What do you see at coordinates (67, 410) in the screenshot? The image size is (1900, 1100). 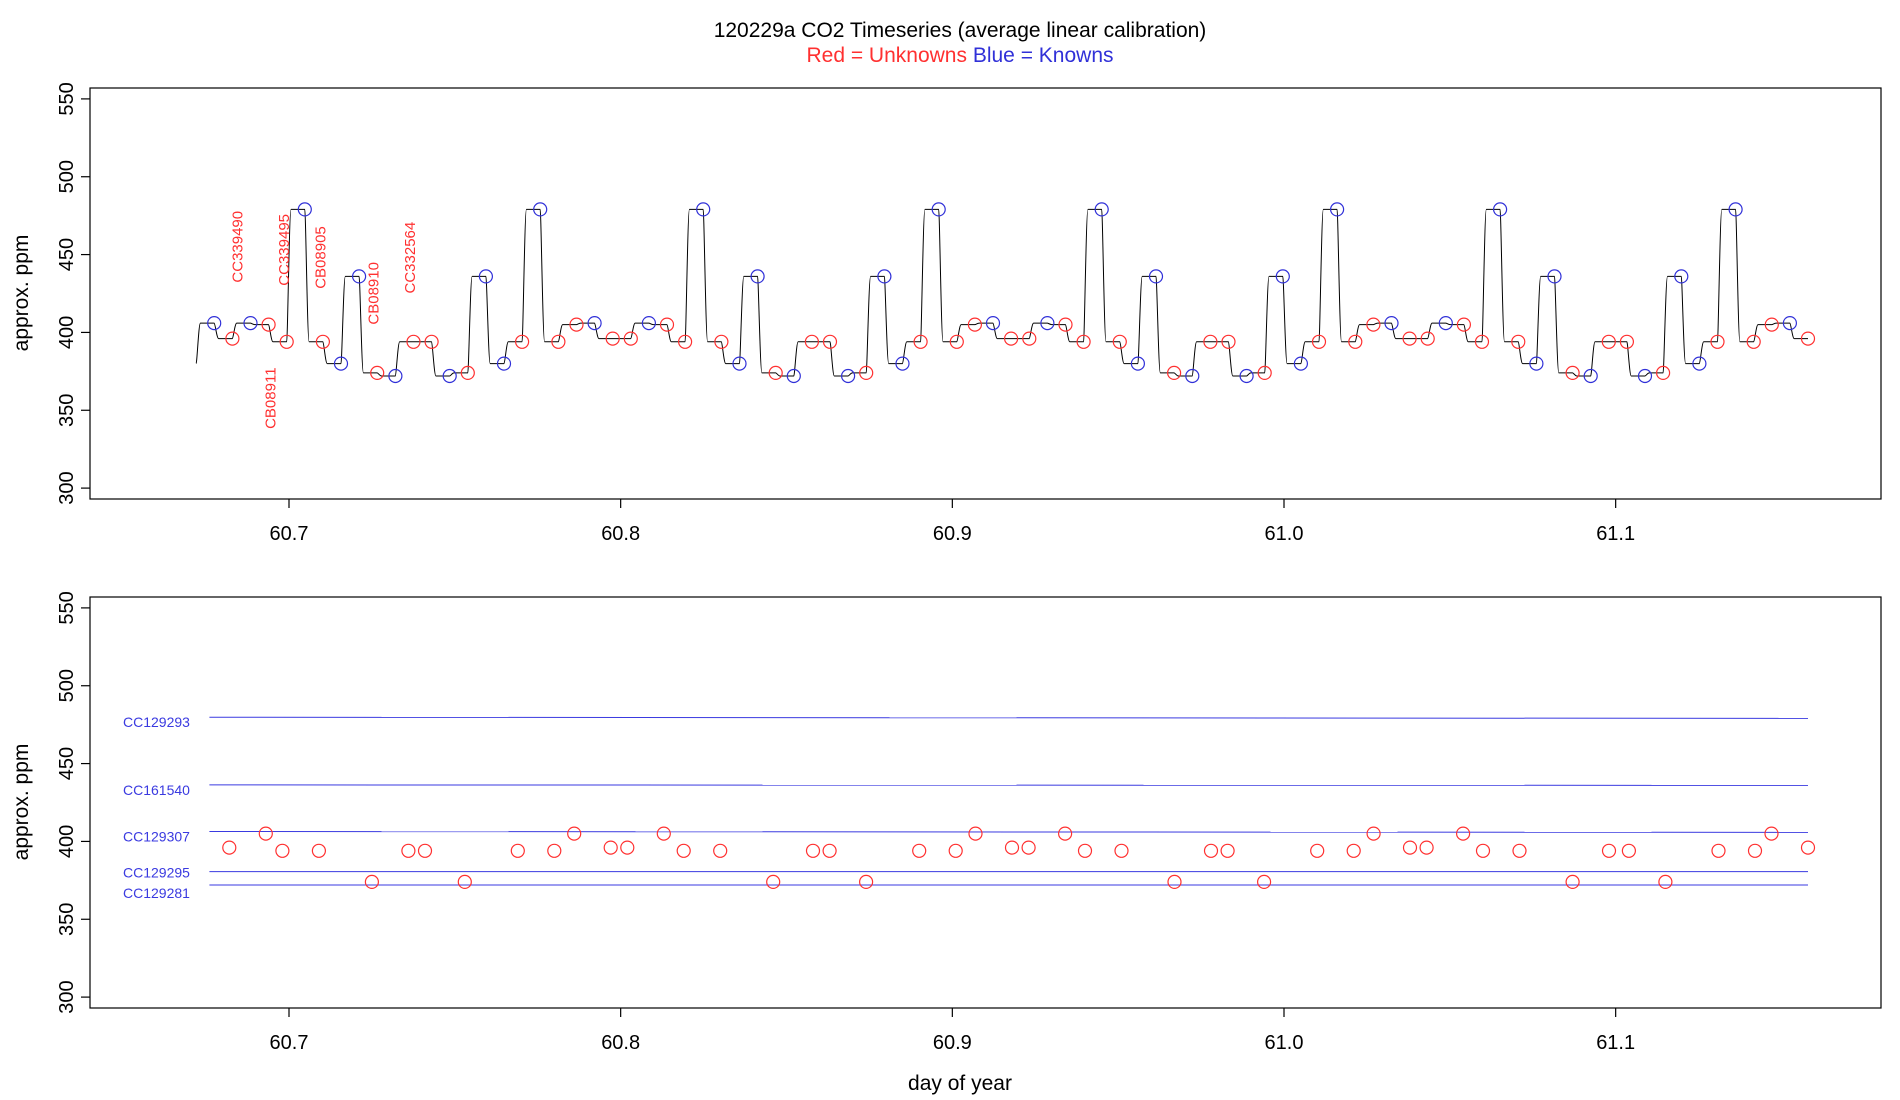 I see `top-ytick-label-350: 350` at bounding box center [67, 410].